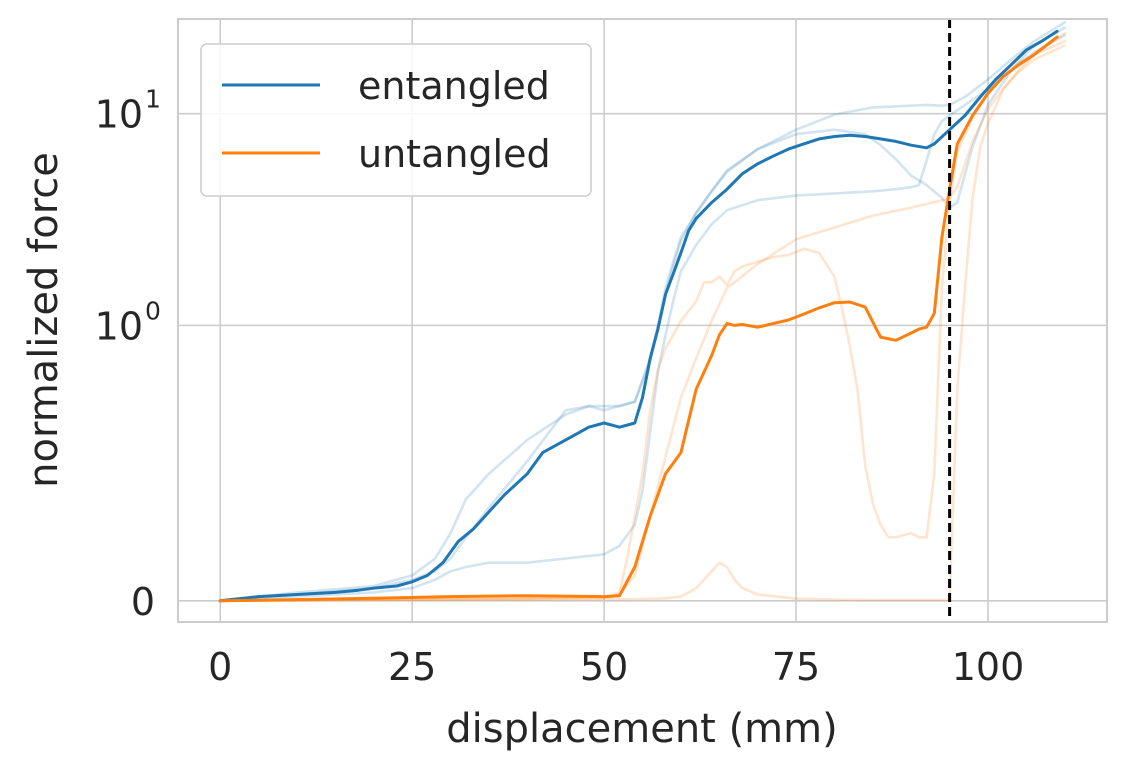 This screenshot has width=1126, height=772. What do you see at coordinates (153, 310) in the screenshot?
I see `y-tick-exponent: 0` at bounding box center [153, 310].